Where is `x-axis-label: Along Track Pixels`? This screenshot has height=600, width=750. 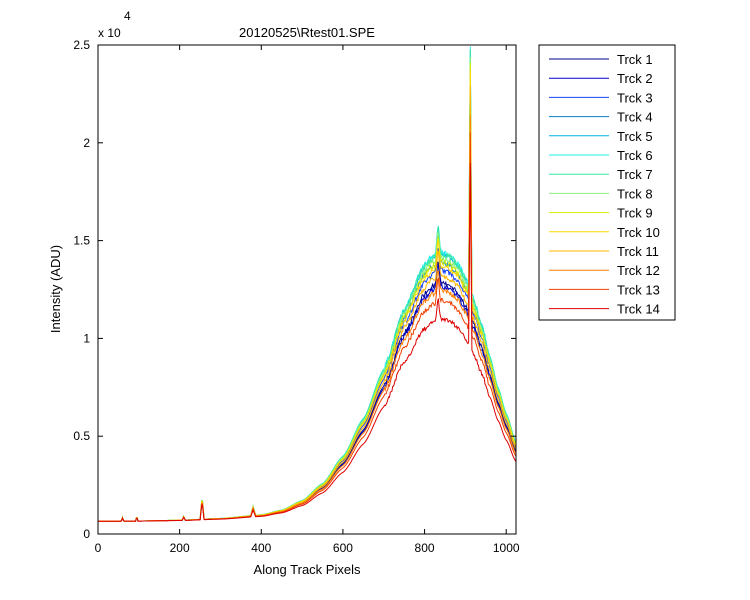
x-axis-label: Along Track Pixels is located at coordinates (307, 569).